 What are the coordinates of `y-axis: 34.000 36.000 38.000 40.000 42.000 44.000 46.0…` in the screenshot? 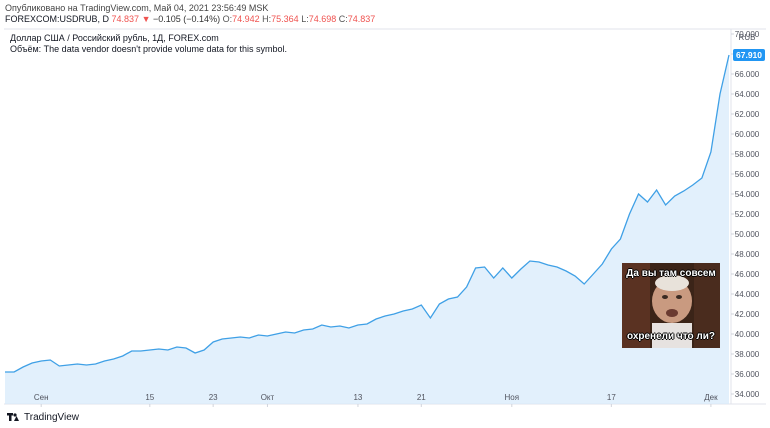 It's located at (745, 214).